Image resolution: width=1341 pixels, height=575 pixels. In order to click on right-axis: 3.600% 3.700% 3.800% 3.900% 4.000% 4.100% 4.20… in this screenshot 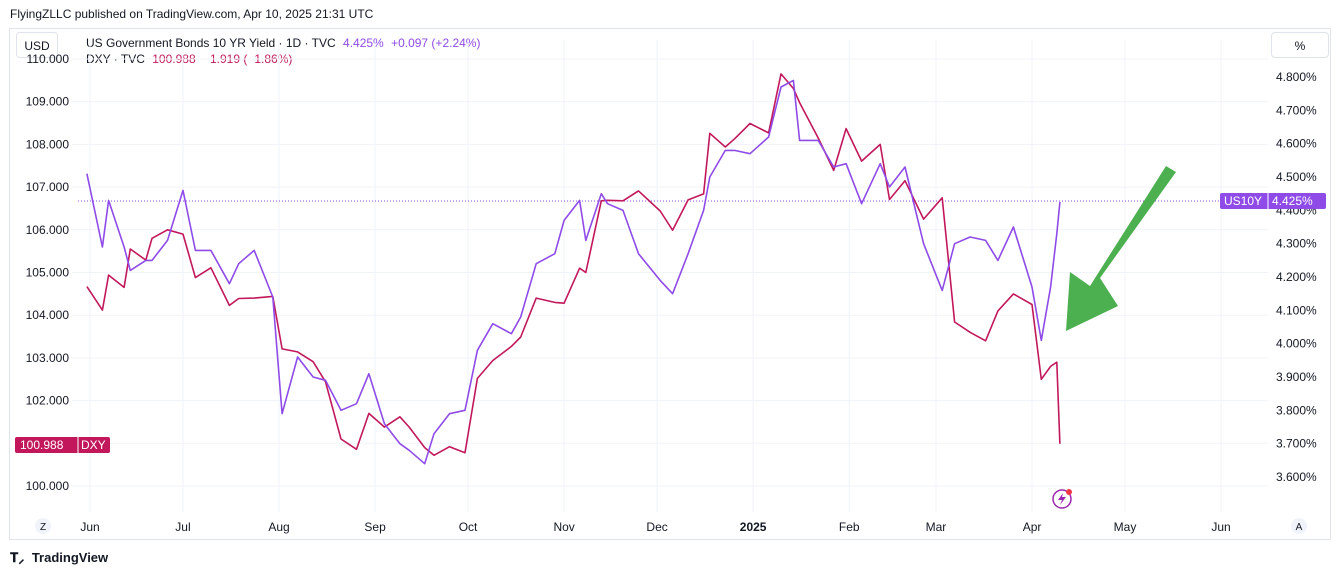, I will do `click(1296, 277)`.